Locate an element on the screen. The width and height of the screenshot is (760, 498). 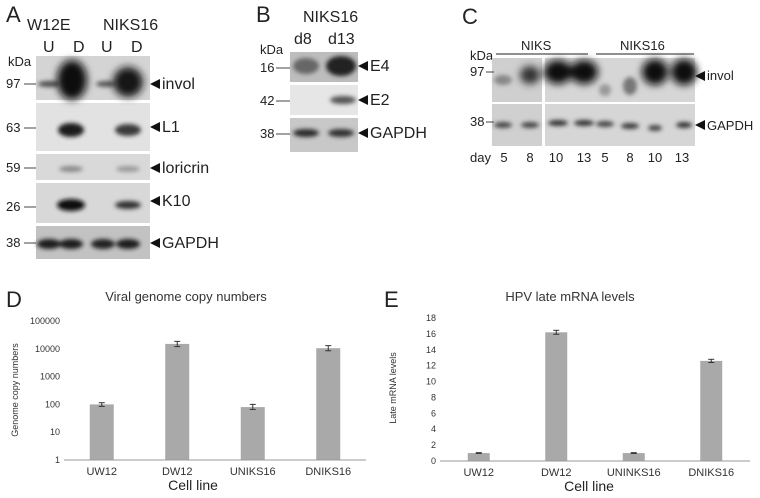
band-label-l1: L1 is located at coordinates (171, 127).